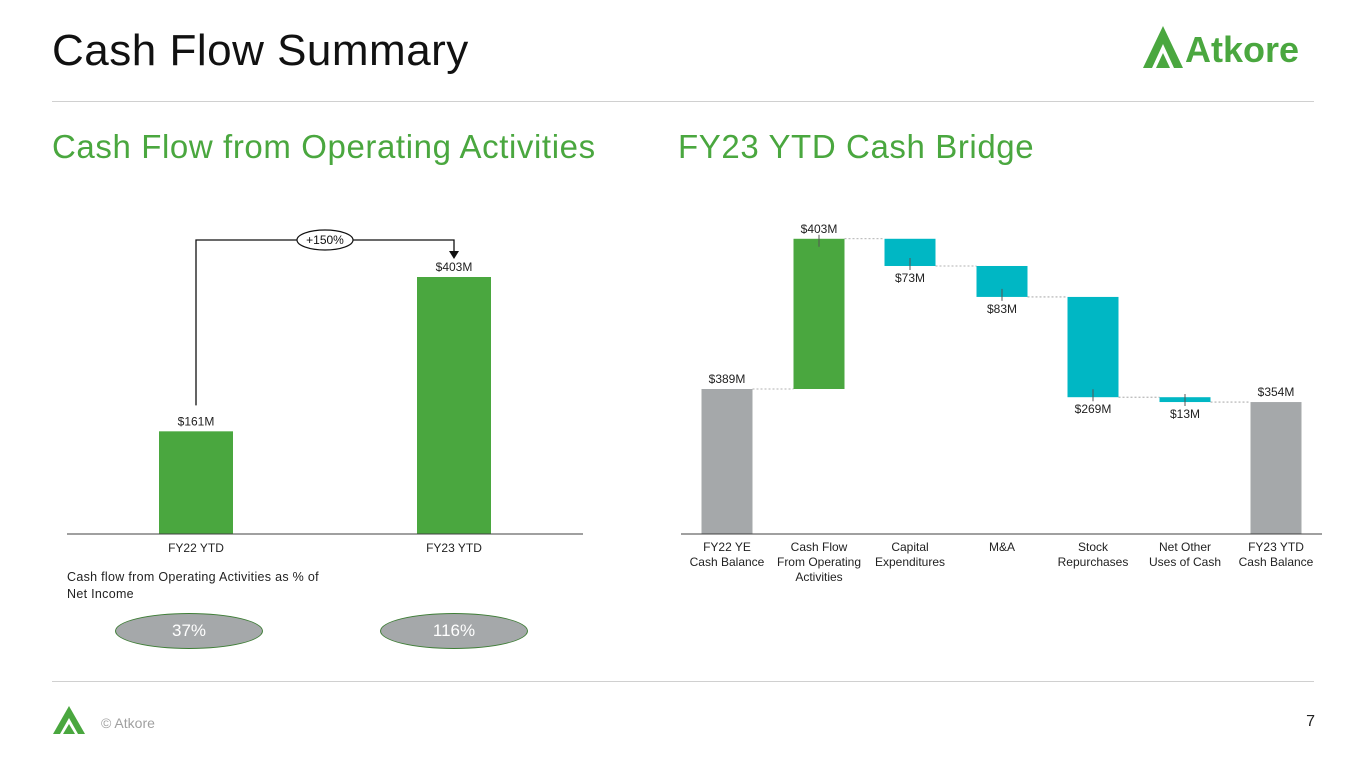 The width and height of the screenshot is (1365, 768). Describe the element at coordinates (683, 101) in the screenshot. I see `header-divider` at that location.